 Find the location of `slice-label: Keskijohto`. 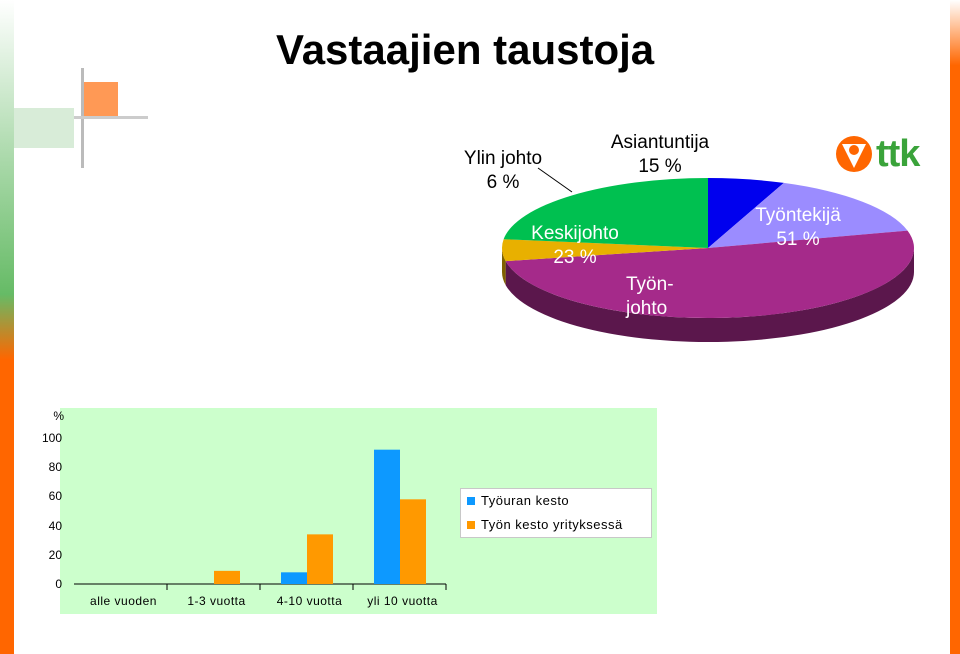

slice-label: Keskijohto is located at coordinates (575, 233).